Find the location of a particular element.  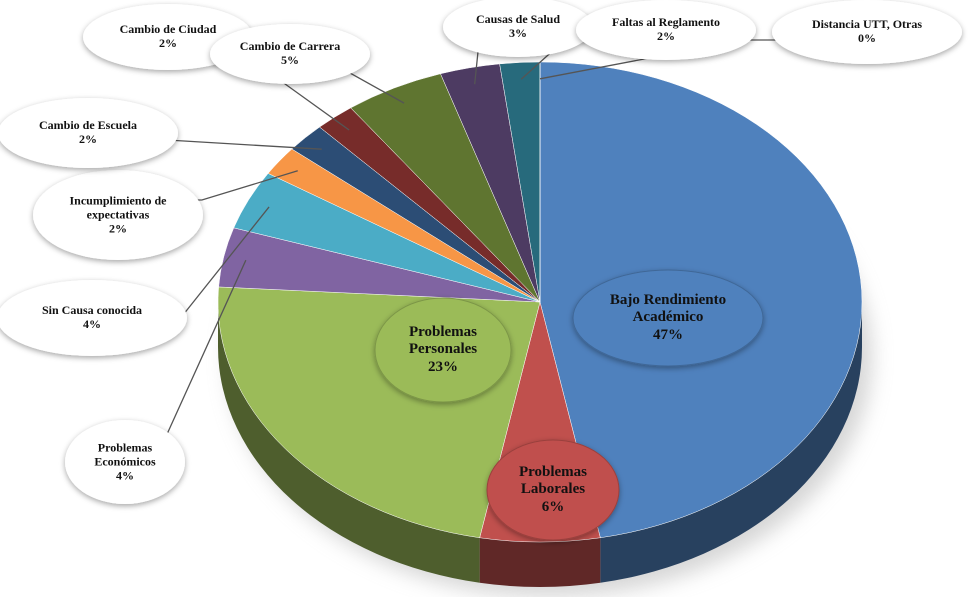

data-label: Bajo Rendimiento Académico 47% is located at coordinates (668, 318).